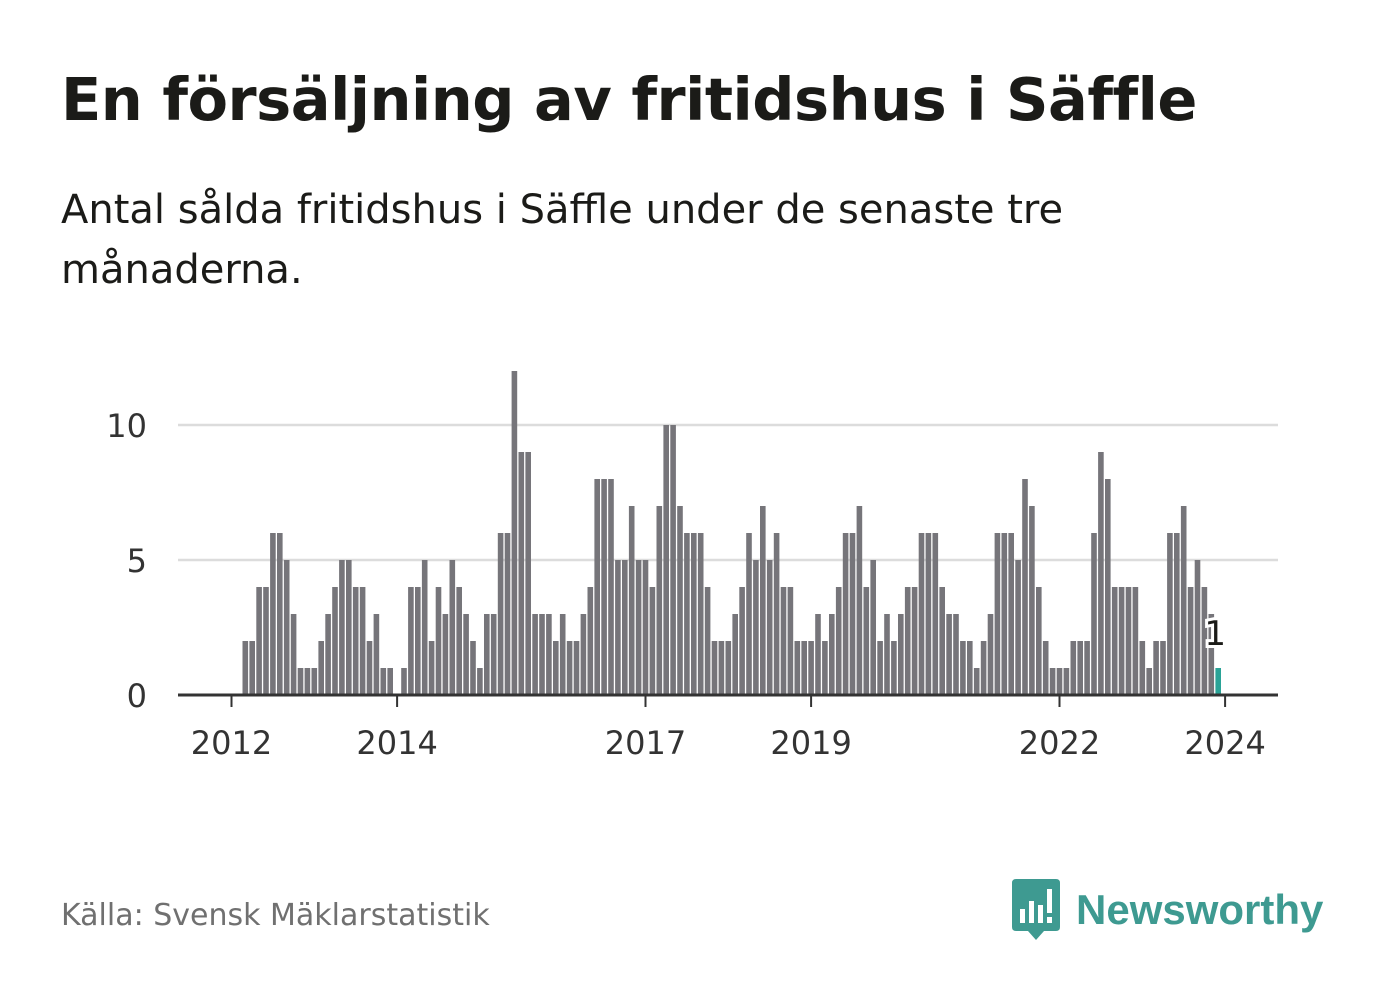  What do you see at coordinates (1215, 634) in the screenshot?
I see `highlight-data-label: 1` at bounding box center [1215, 634].